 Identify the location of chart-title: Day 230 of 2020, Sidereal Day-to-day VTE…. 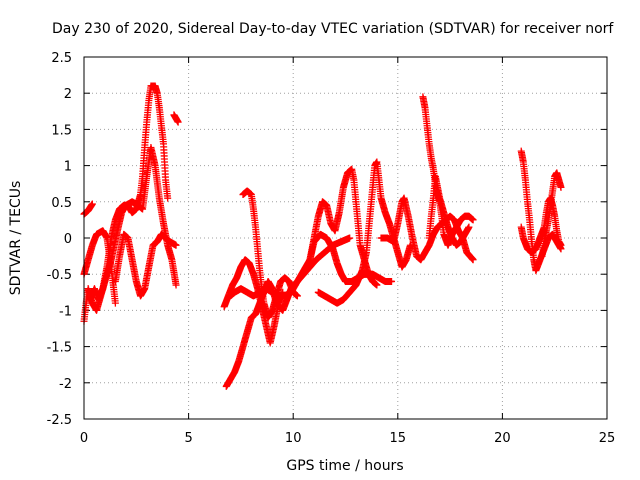
(333, 29).